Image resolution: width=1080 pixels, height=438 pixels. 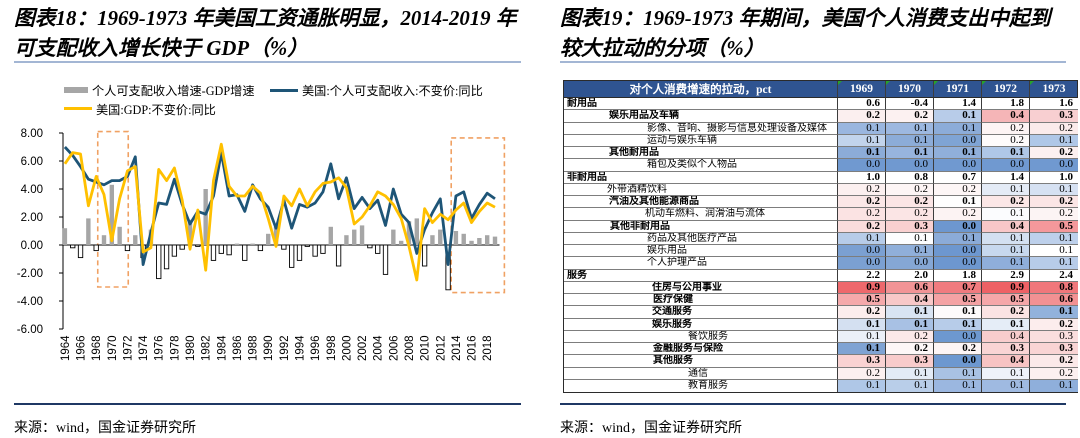 I want to click on figure19-source: 来源：wind，国金证券研究所, so click(x=651, y=428).